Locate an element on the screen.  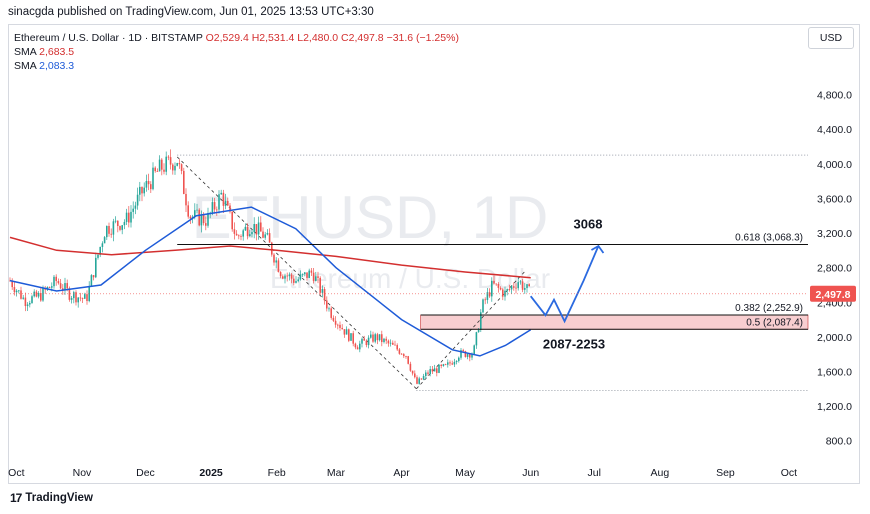
legend-sma2-value: 2,083.3 is located at coordinates (57, 66).